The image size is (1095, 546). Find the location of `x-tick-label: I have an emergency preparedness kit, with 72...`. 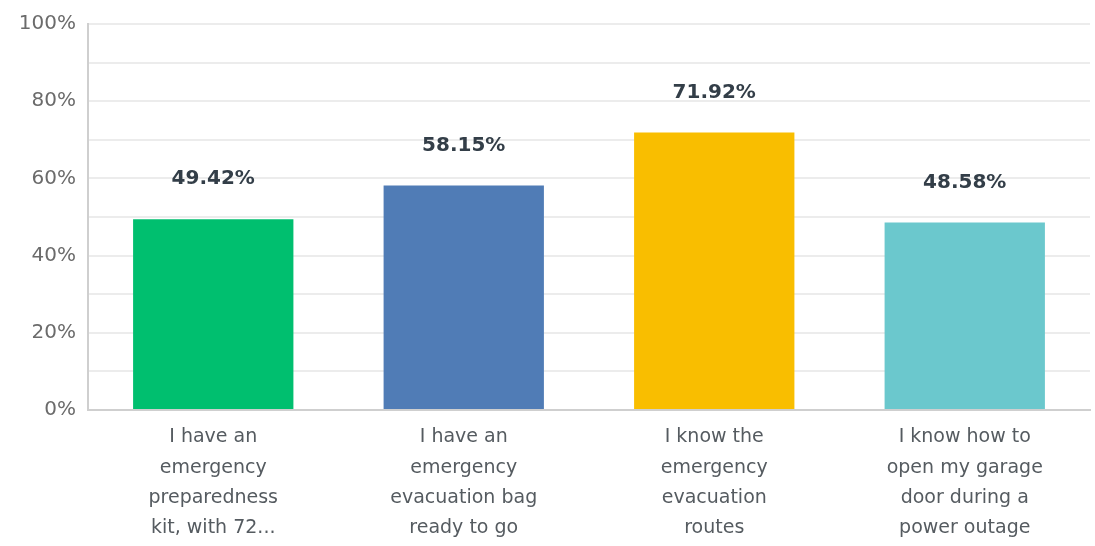

x-tick-label: I have an emergency preparedness kit, with 72... is located at coordinates (213, 481).